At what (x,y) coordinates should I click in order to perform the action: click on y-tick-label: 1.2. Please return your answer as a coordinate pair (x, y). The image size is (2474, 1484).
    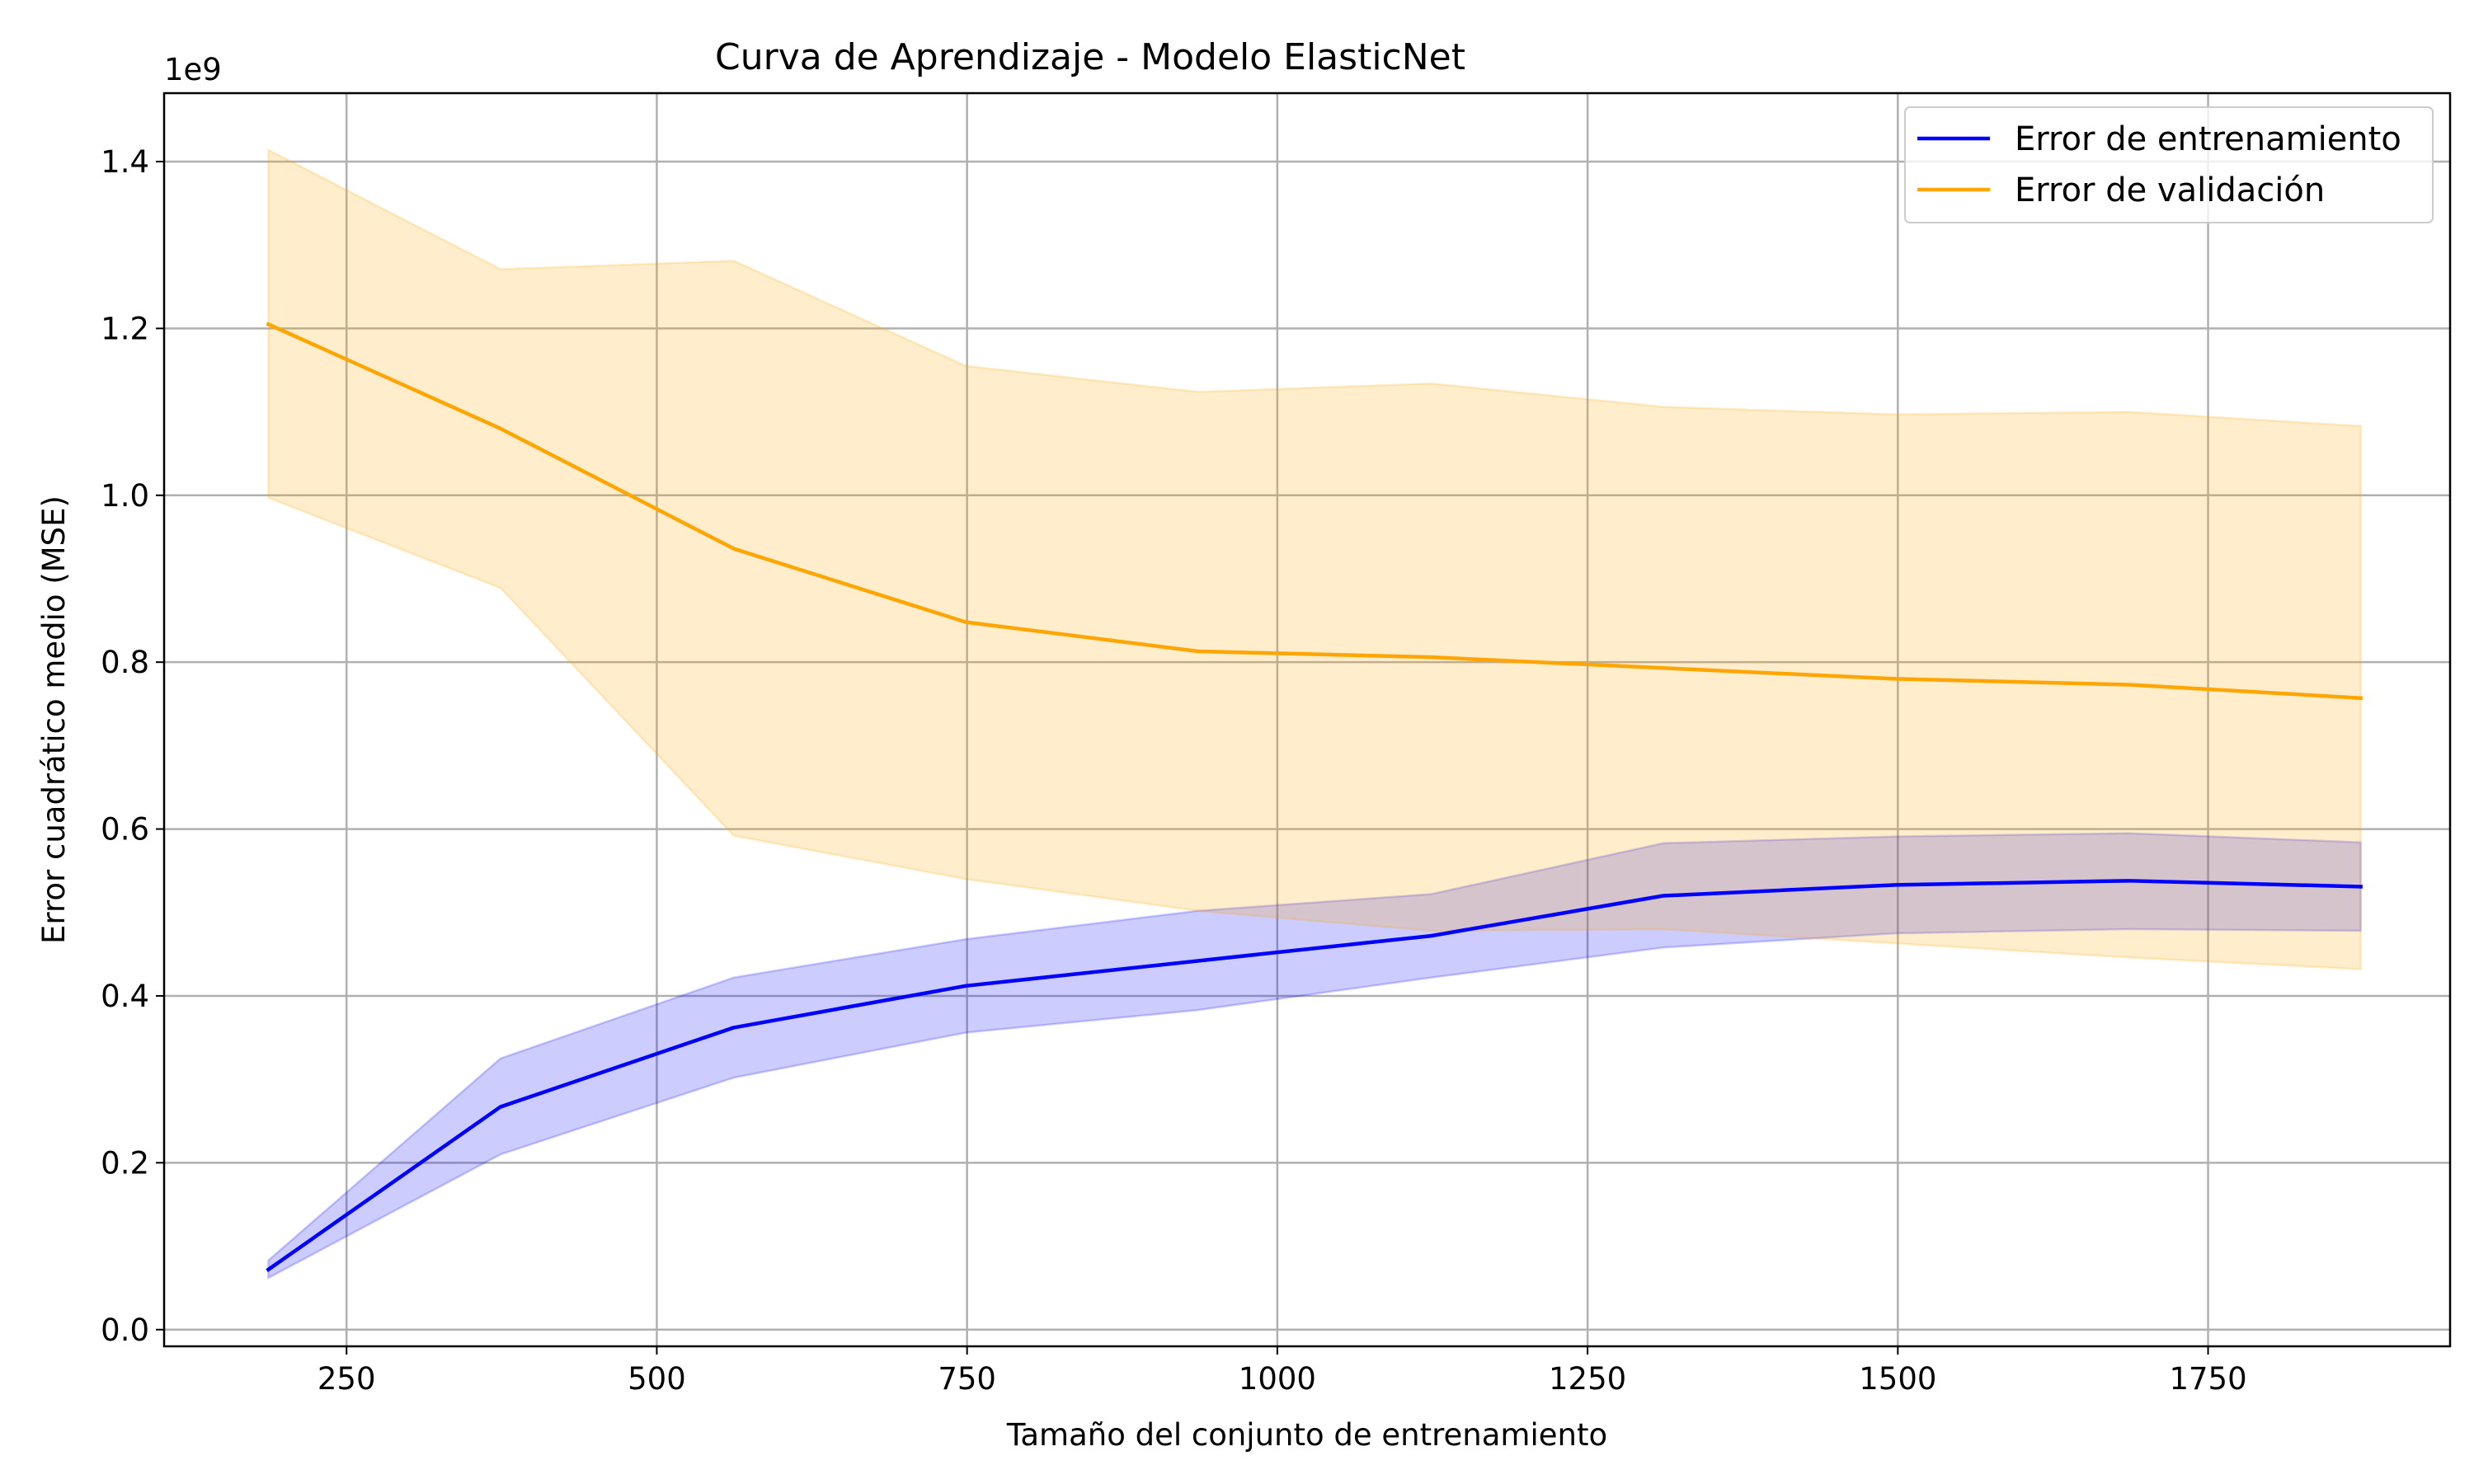
    Looking at the image, I should click on (125, 328).